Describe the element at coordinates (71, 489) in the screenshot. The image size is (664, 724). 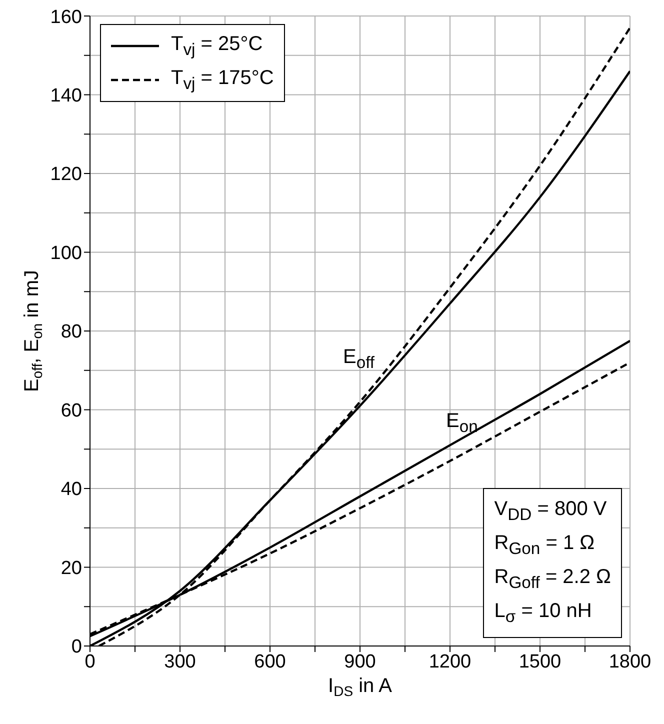
I see `y-tick-label: 40` at that location.